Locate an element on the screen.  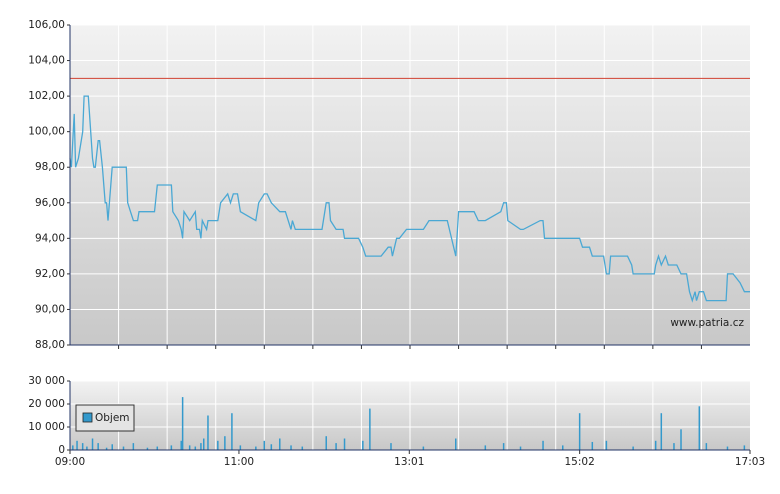
y-tick-label: 106,00 is located at coordinates (46, 25).